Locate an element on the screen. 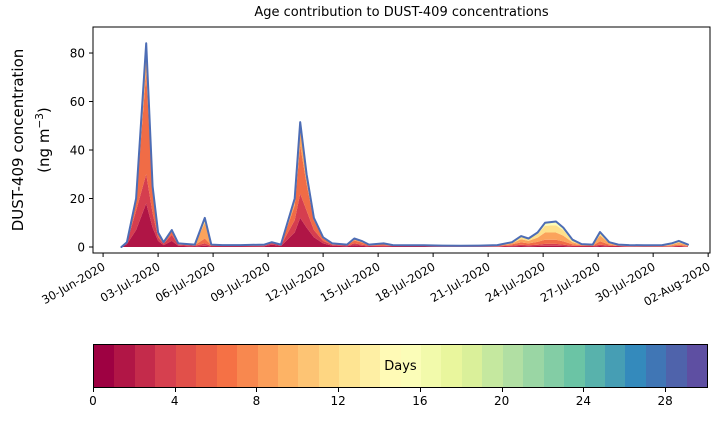 The width and height of the screenshot is (721, 425). x-tick-label: 30-Jun-2020 is located at coordinates (73, 283).